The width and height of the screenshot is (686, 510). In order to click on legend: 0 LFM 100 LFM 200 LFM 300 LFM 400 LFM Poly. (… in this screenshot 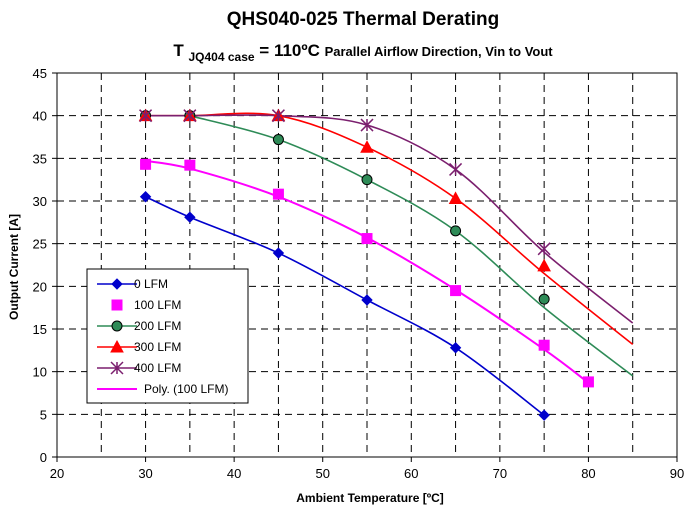, I will do `click(167, 336)`.